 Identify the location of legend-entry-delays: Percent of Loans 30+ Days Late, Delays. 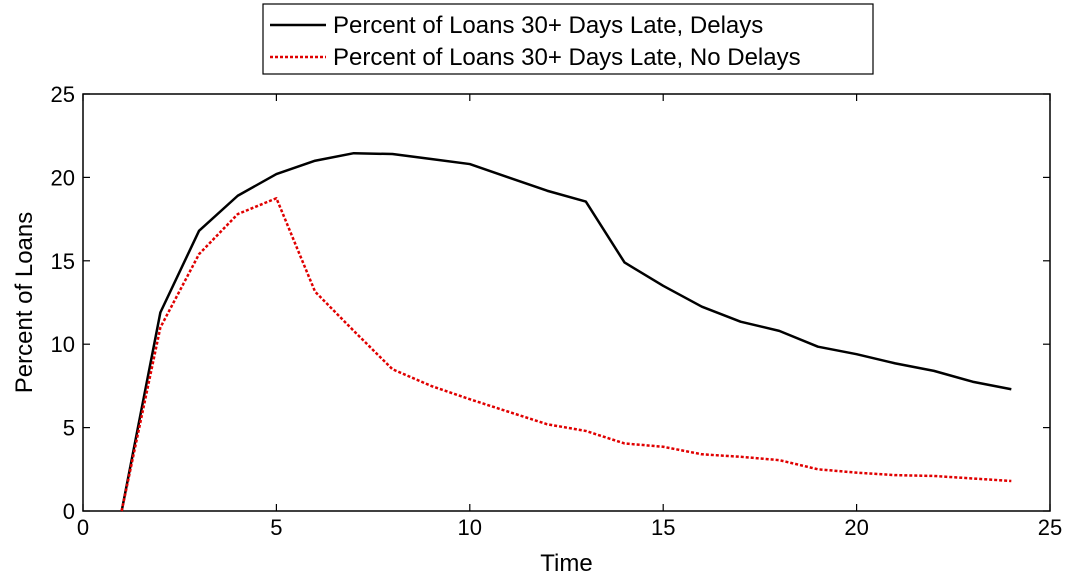
(548, 25).